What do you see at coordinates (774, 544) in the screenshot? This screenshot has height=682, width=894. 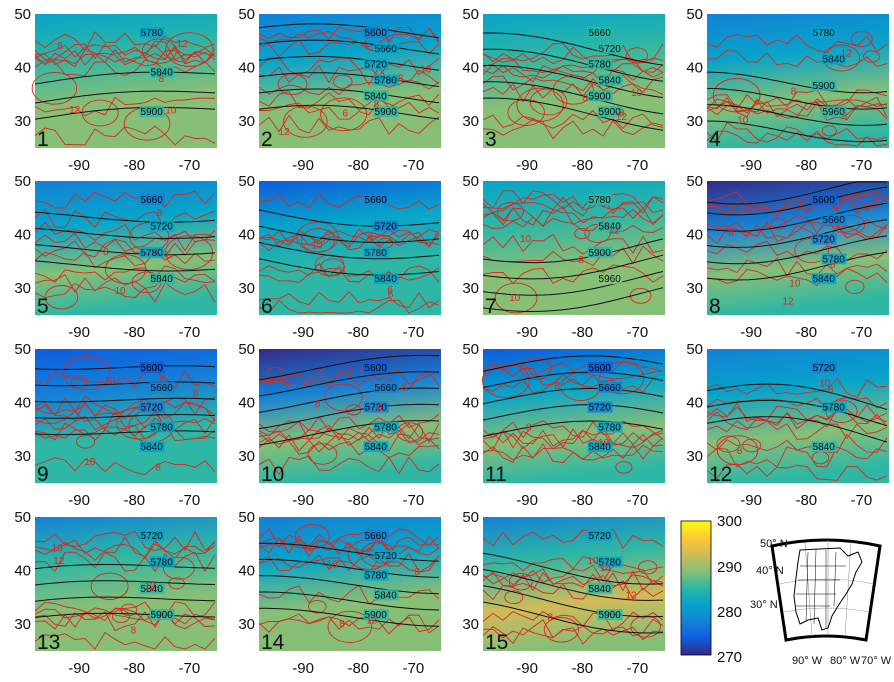 I see `inset-lat-label: 50° N` at bounding box center [774, 544].